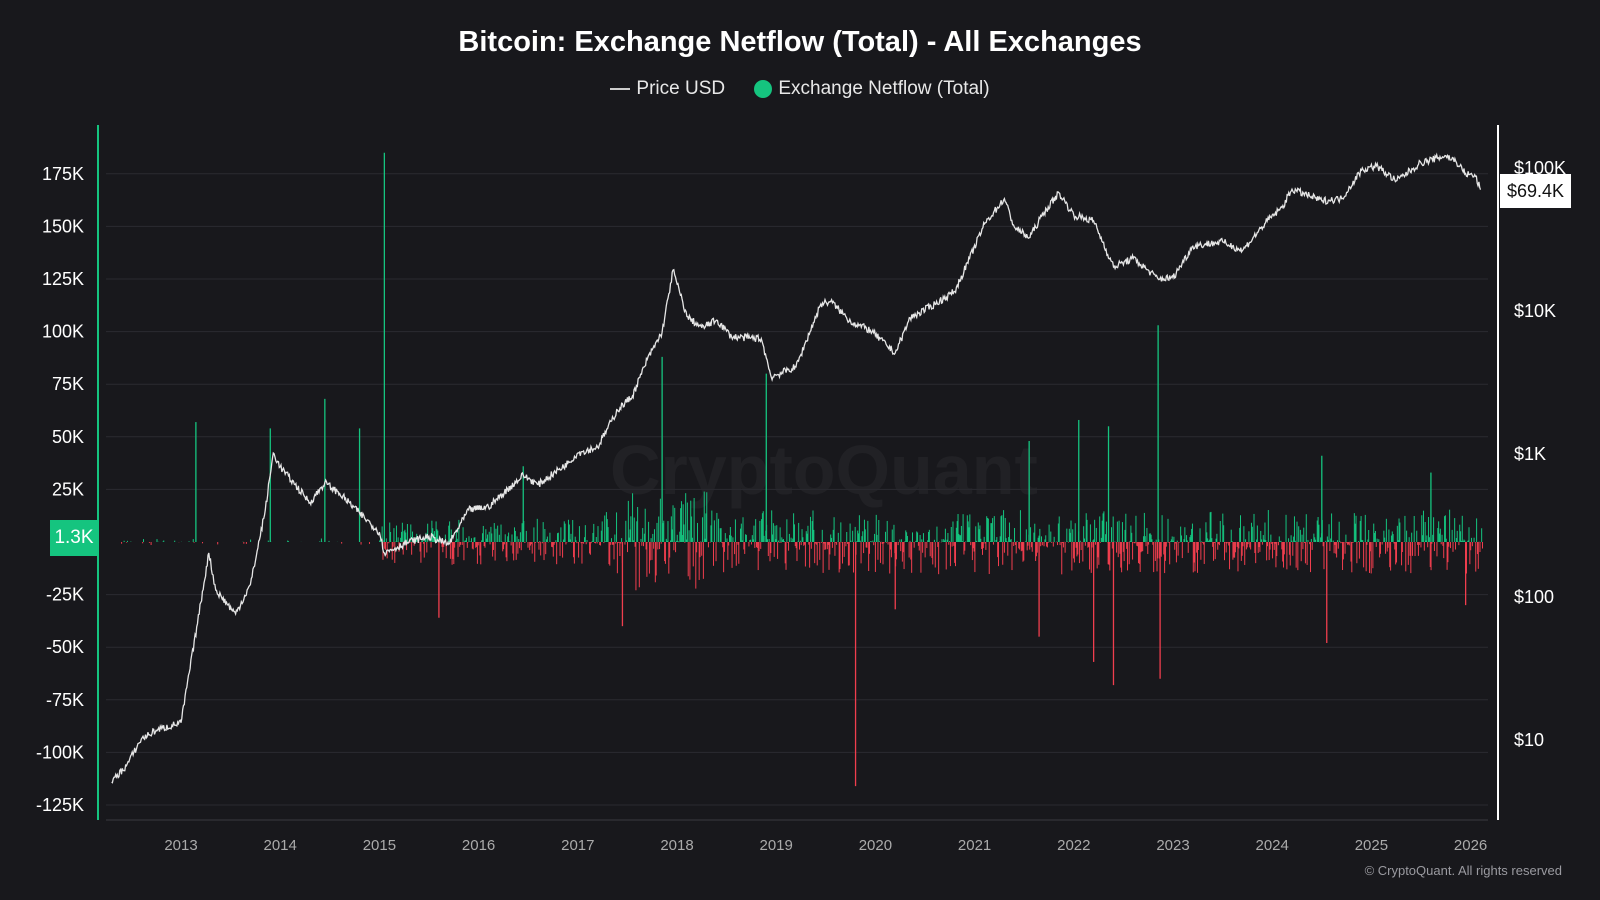 This screenshot has height=900, width=1600. Describe the element at coordinates (620, 89) in the screenshot. I see `legend-price-swatch` at that location.